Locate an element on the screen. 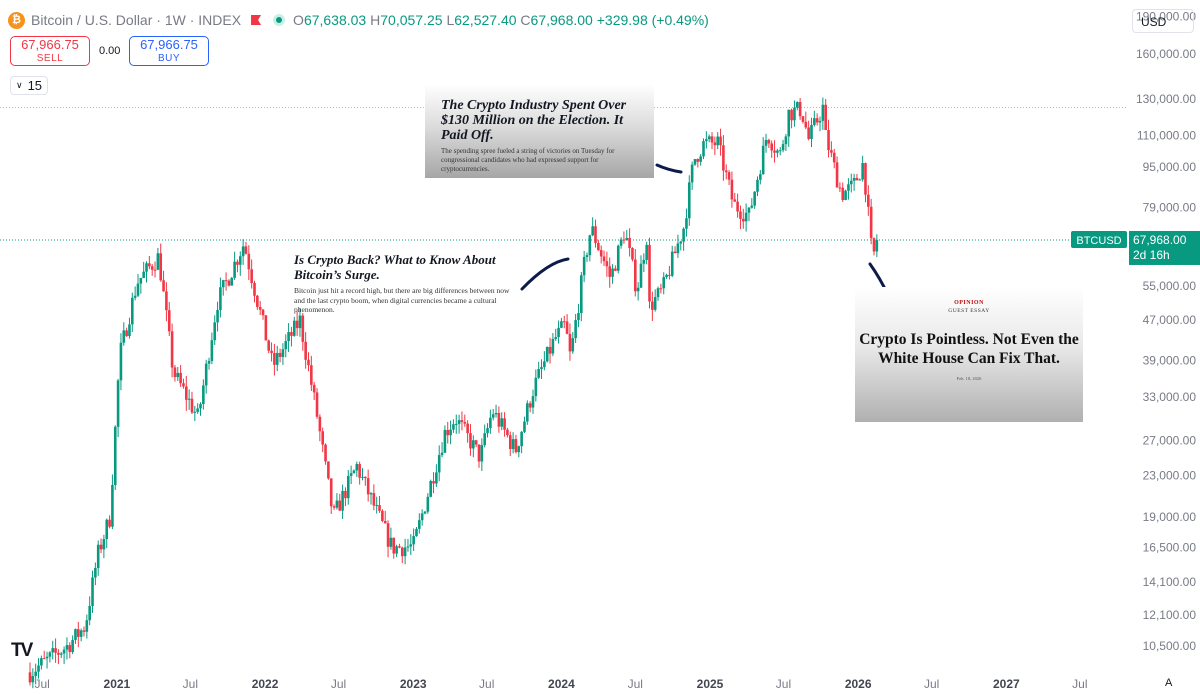 The image size is (1200, 694). auto-scale-button: A is located at coordinates (1169, 683).